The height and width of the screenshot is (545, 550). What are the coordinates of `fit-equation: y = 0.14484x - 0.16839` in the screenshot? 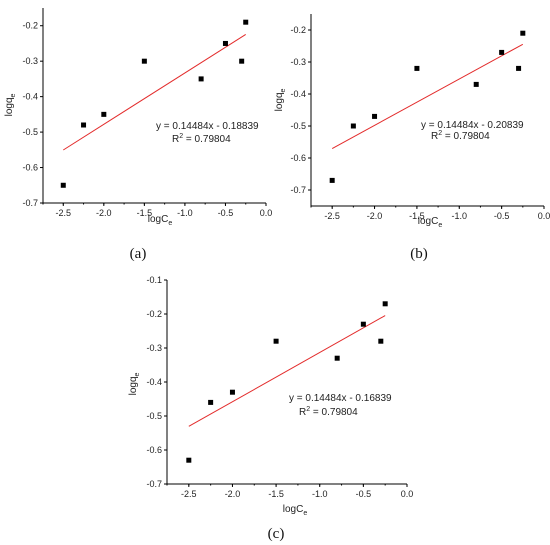 It's located at (340, 398).